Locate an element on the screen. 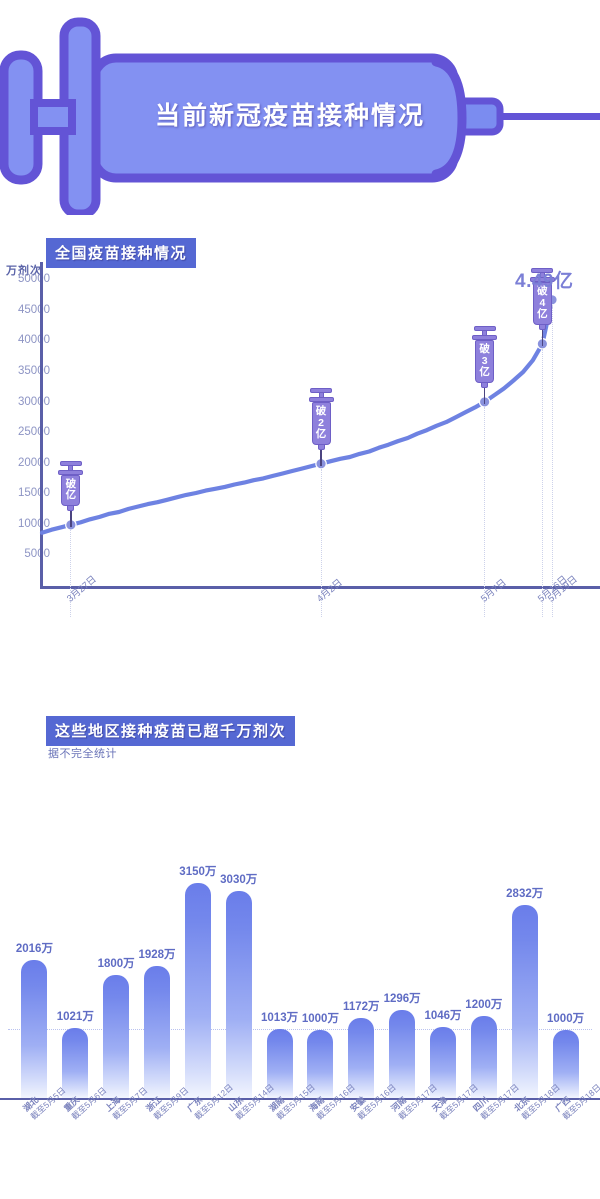 This screenshot has height=1199, width=600. bar-column: 1928万 is located at coordinates (157, 1019).